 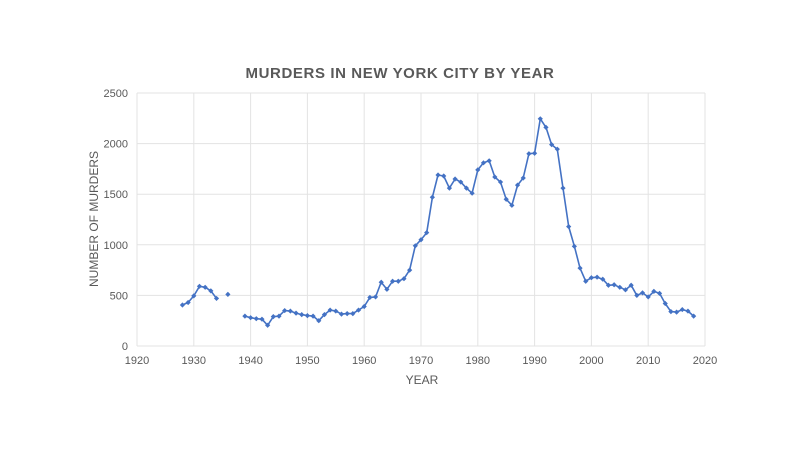 What do you see at coordinates (137, 361) in the screenshot?
I see `x-tick-label: 1920` at bounding box center [137, 361].